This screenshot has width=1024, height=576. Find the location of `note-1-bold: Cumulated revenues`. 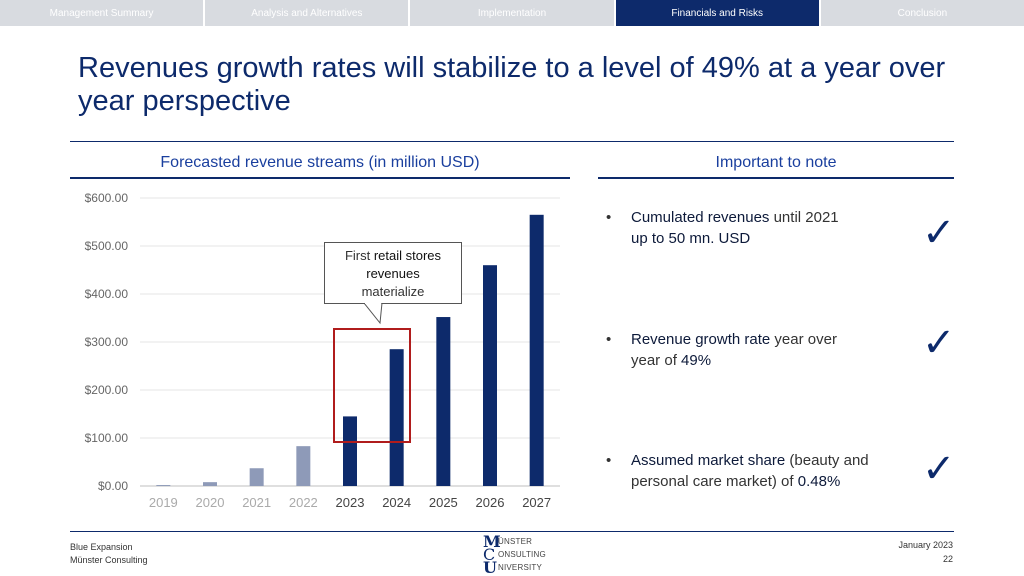

note-1-bold: Cumulated revenues is located at coordinates (700, 217).